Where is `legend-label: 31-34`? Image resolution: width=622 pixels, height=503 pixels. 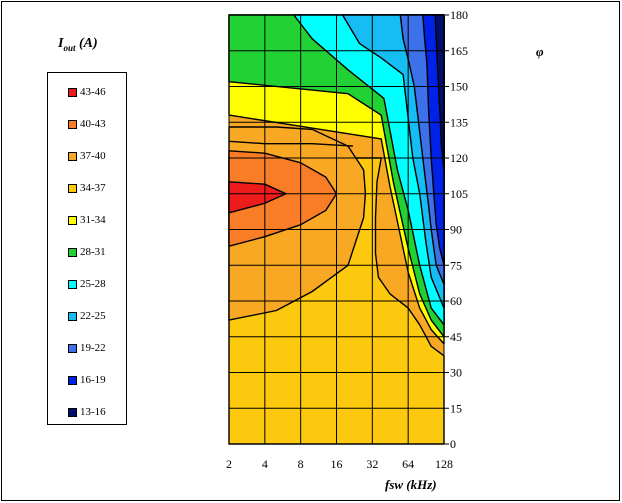
legend-label: 31-34 is located at coordinates (93, 220).